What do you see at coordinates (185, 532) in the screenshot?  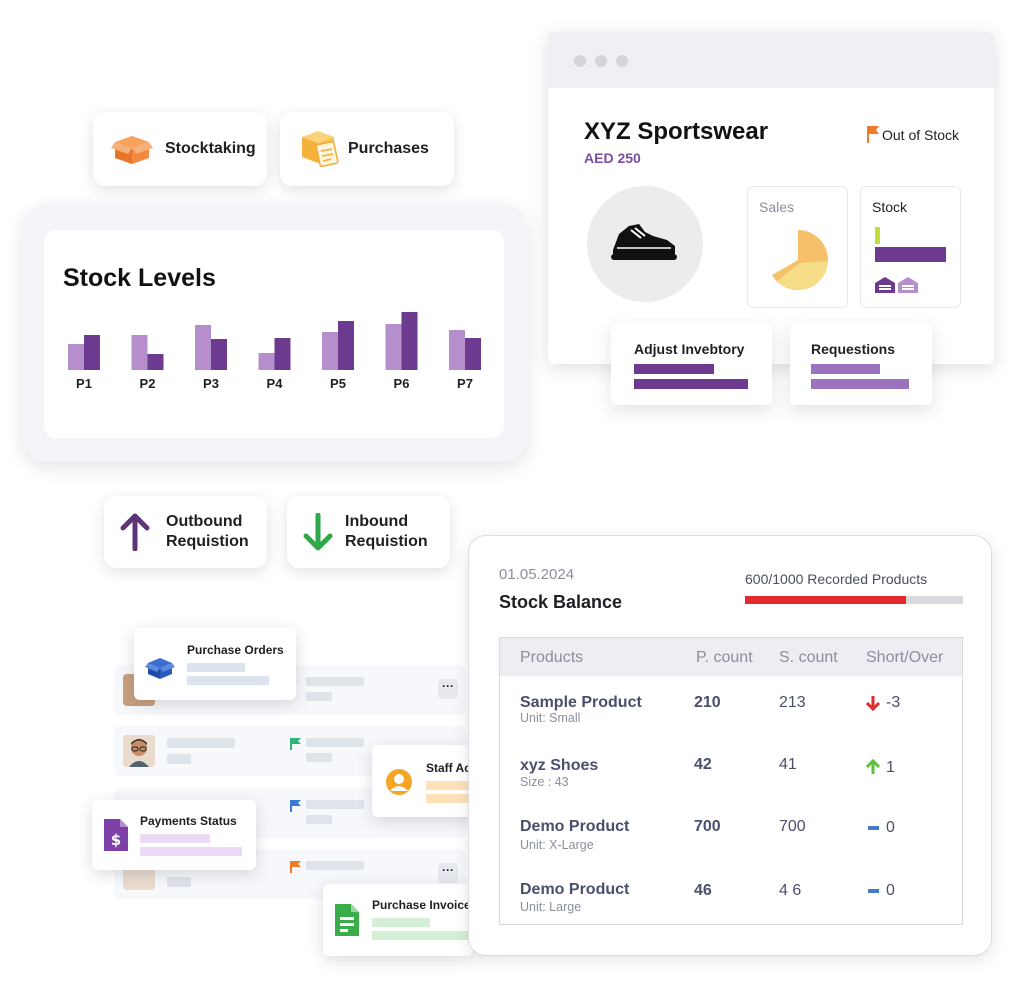 I see `outbound-requisition-pill: Outbound Requistion` at bounding box center [185, 532].